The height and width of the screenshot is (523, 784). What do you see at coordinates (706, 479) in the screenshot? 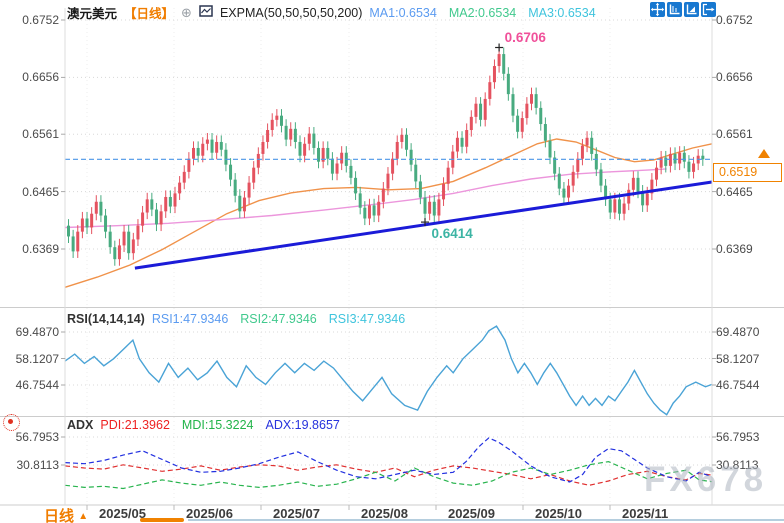
I see `watermark: FX678` at bounding box center [706, 479].